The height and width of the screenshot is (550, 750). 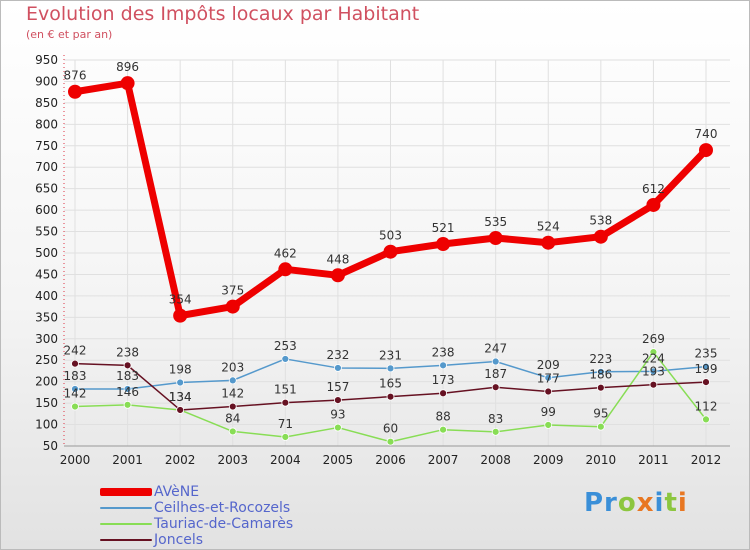 What do you see at coordinates (653, 358) in the screenshot?
I see `data-label-ceilhes-2011: 224` at bounding box center [653, 358].